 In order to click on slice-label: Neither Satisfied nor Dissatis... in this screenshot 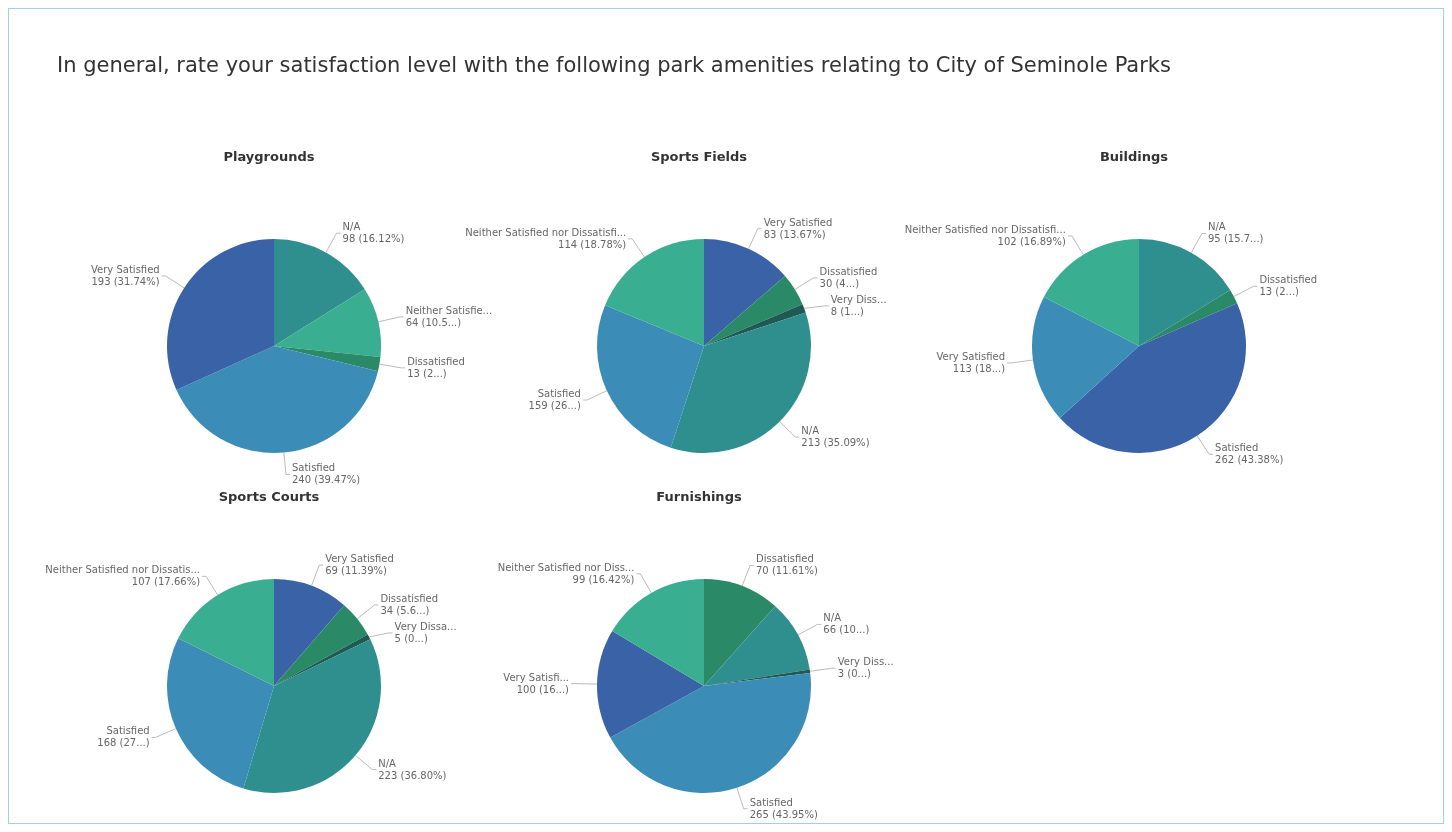, I will do `click(123, 570)`.